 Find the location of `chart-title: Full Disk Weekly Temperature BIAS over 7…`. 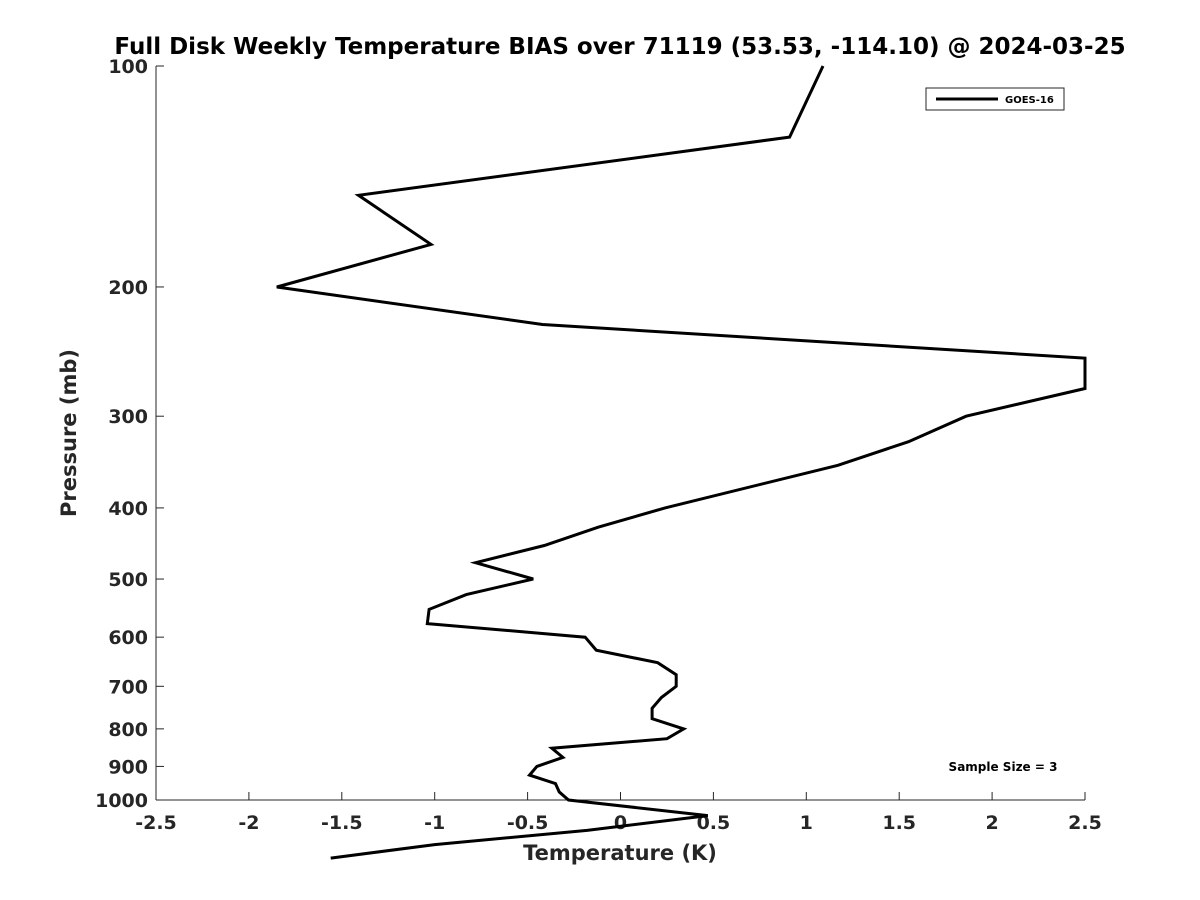

chart-title: Full Disk Weekly Temperature BIAS over 7… is located at coordinates (619, 47).